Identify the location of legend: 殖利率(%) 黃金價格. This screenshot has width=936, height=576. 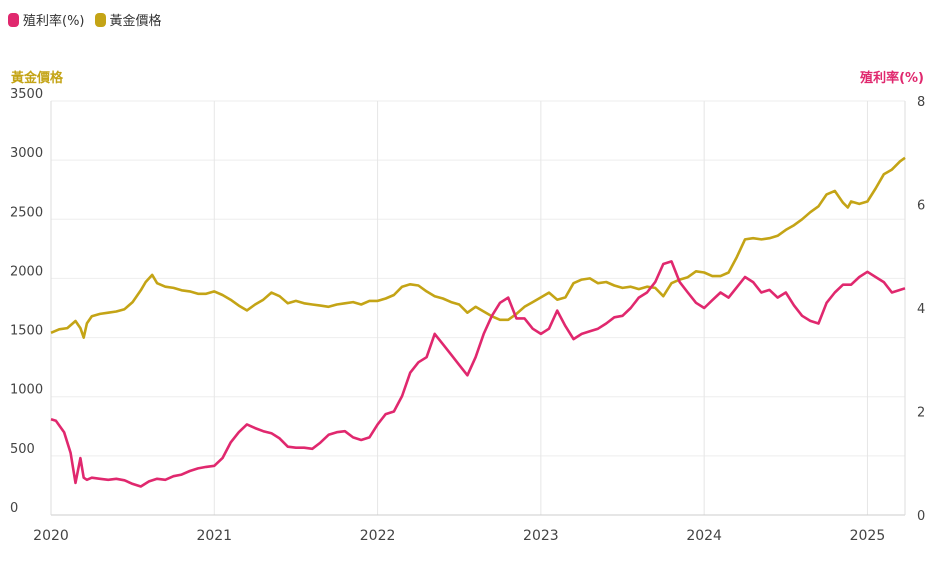
(85, 19).